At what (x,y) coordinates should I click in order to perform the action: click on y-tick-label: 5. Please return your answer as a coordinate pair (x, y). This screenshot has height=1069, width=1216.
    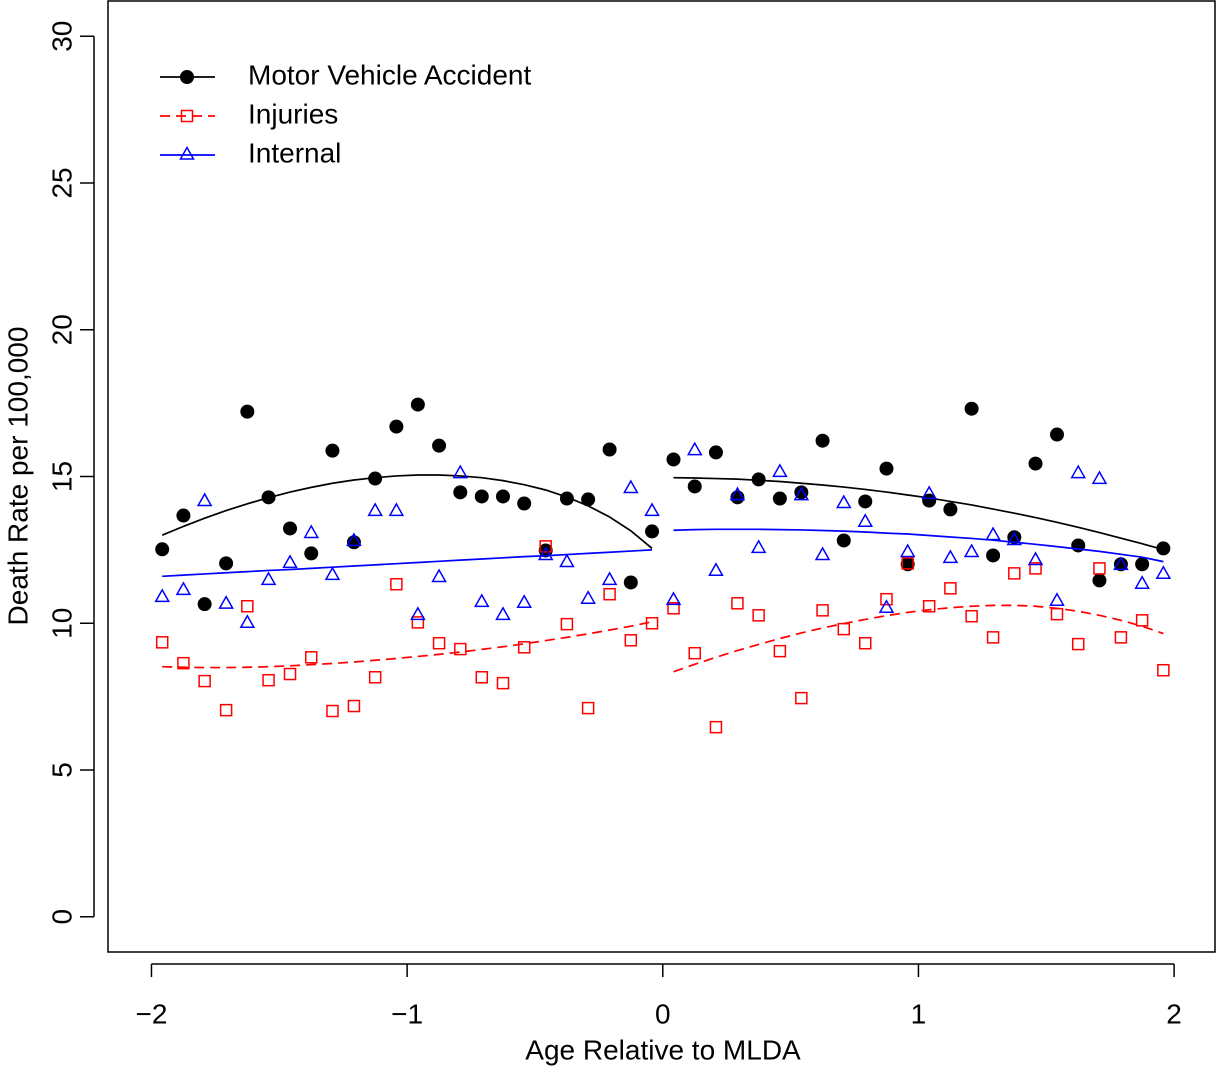
    Looking at the image, I should click on (61, 770).